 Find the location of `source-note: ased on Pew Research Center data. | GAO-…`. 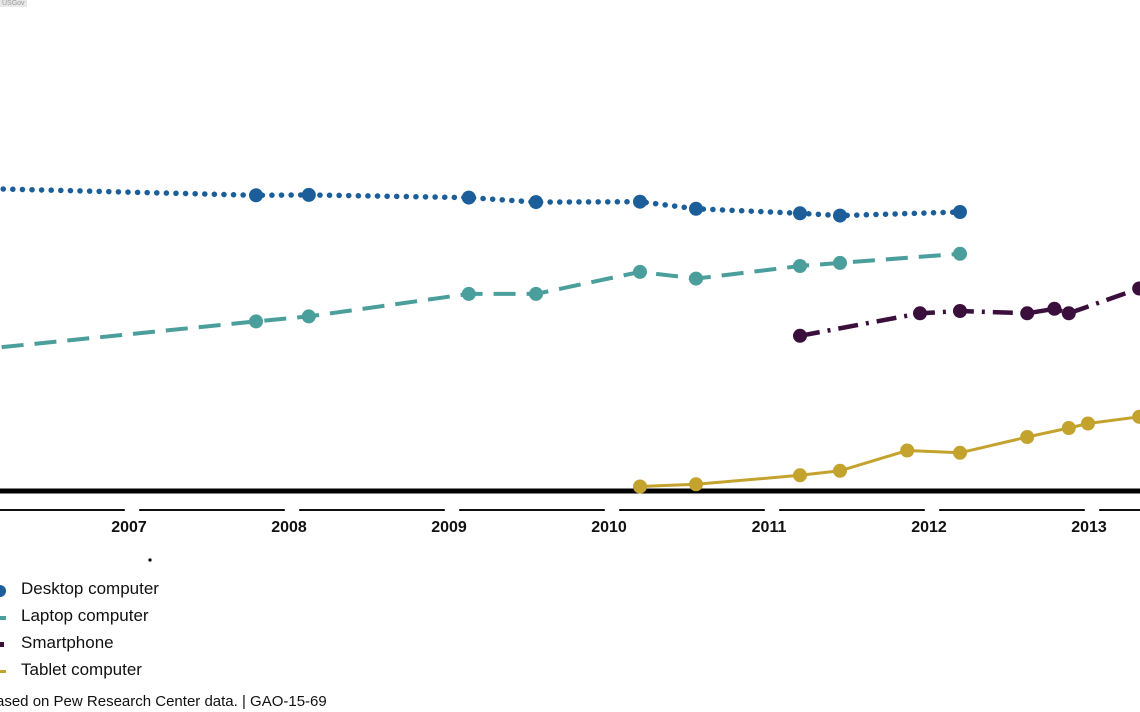

source-note: ased on Pew Research Center data. | GAO-… is located at coordinates (163, 701).